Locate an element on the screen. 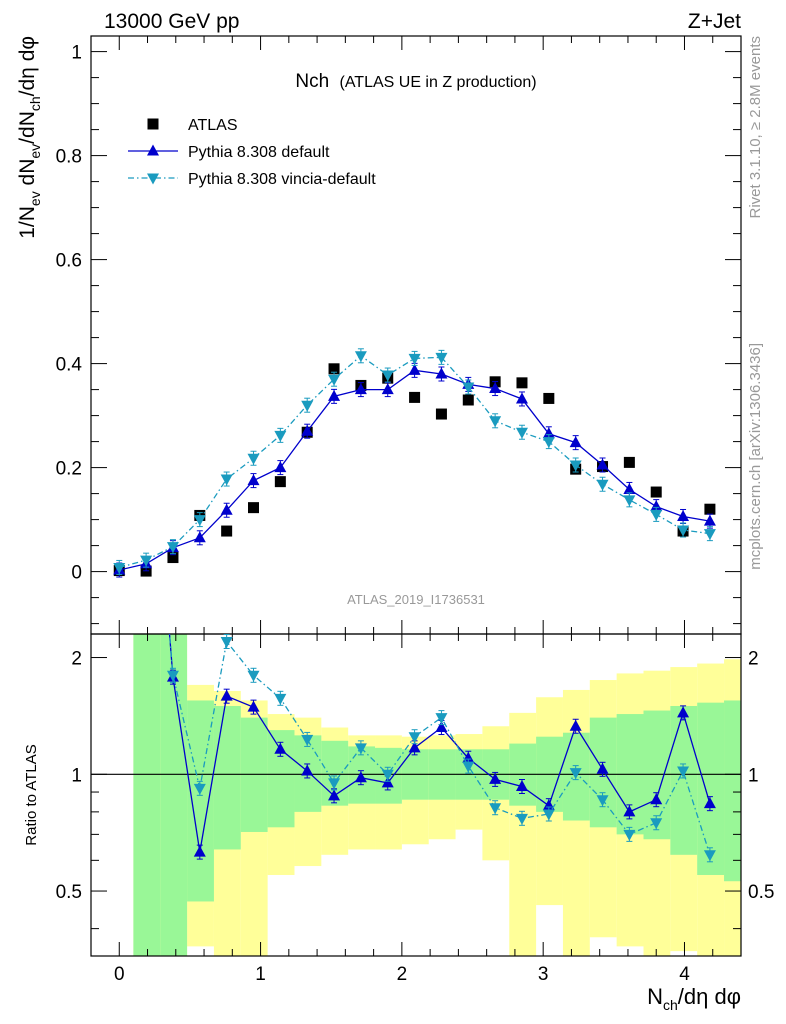 The height and width of the screenshot is (1024, 786). header-right-label: Z+Jet is located at coordinates (714, 21).